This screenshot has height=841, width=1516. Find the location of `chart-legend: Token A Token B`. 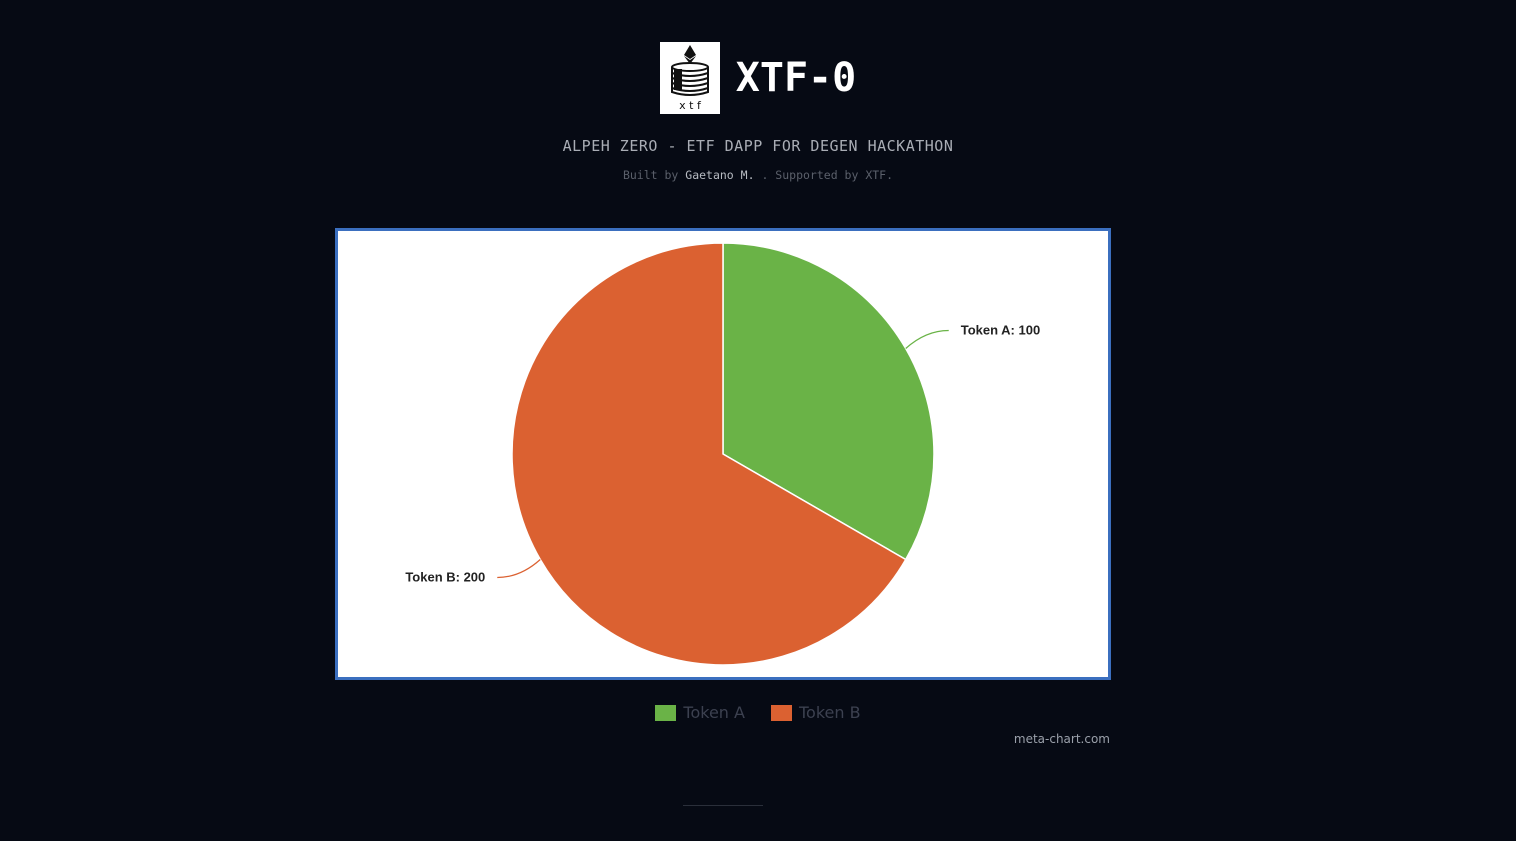

chart-legend: Token A Token B is located at coordinates (758, 712).